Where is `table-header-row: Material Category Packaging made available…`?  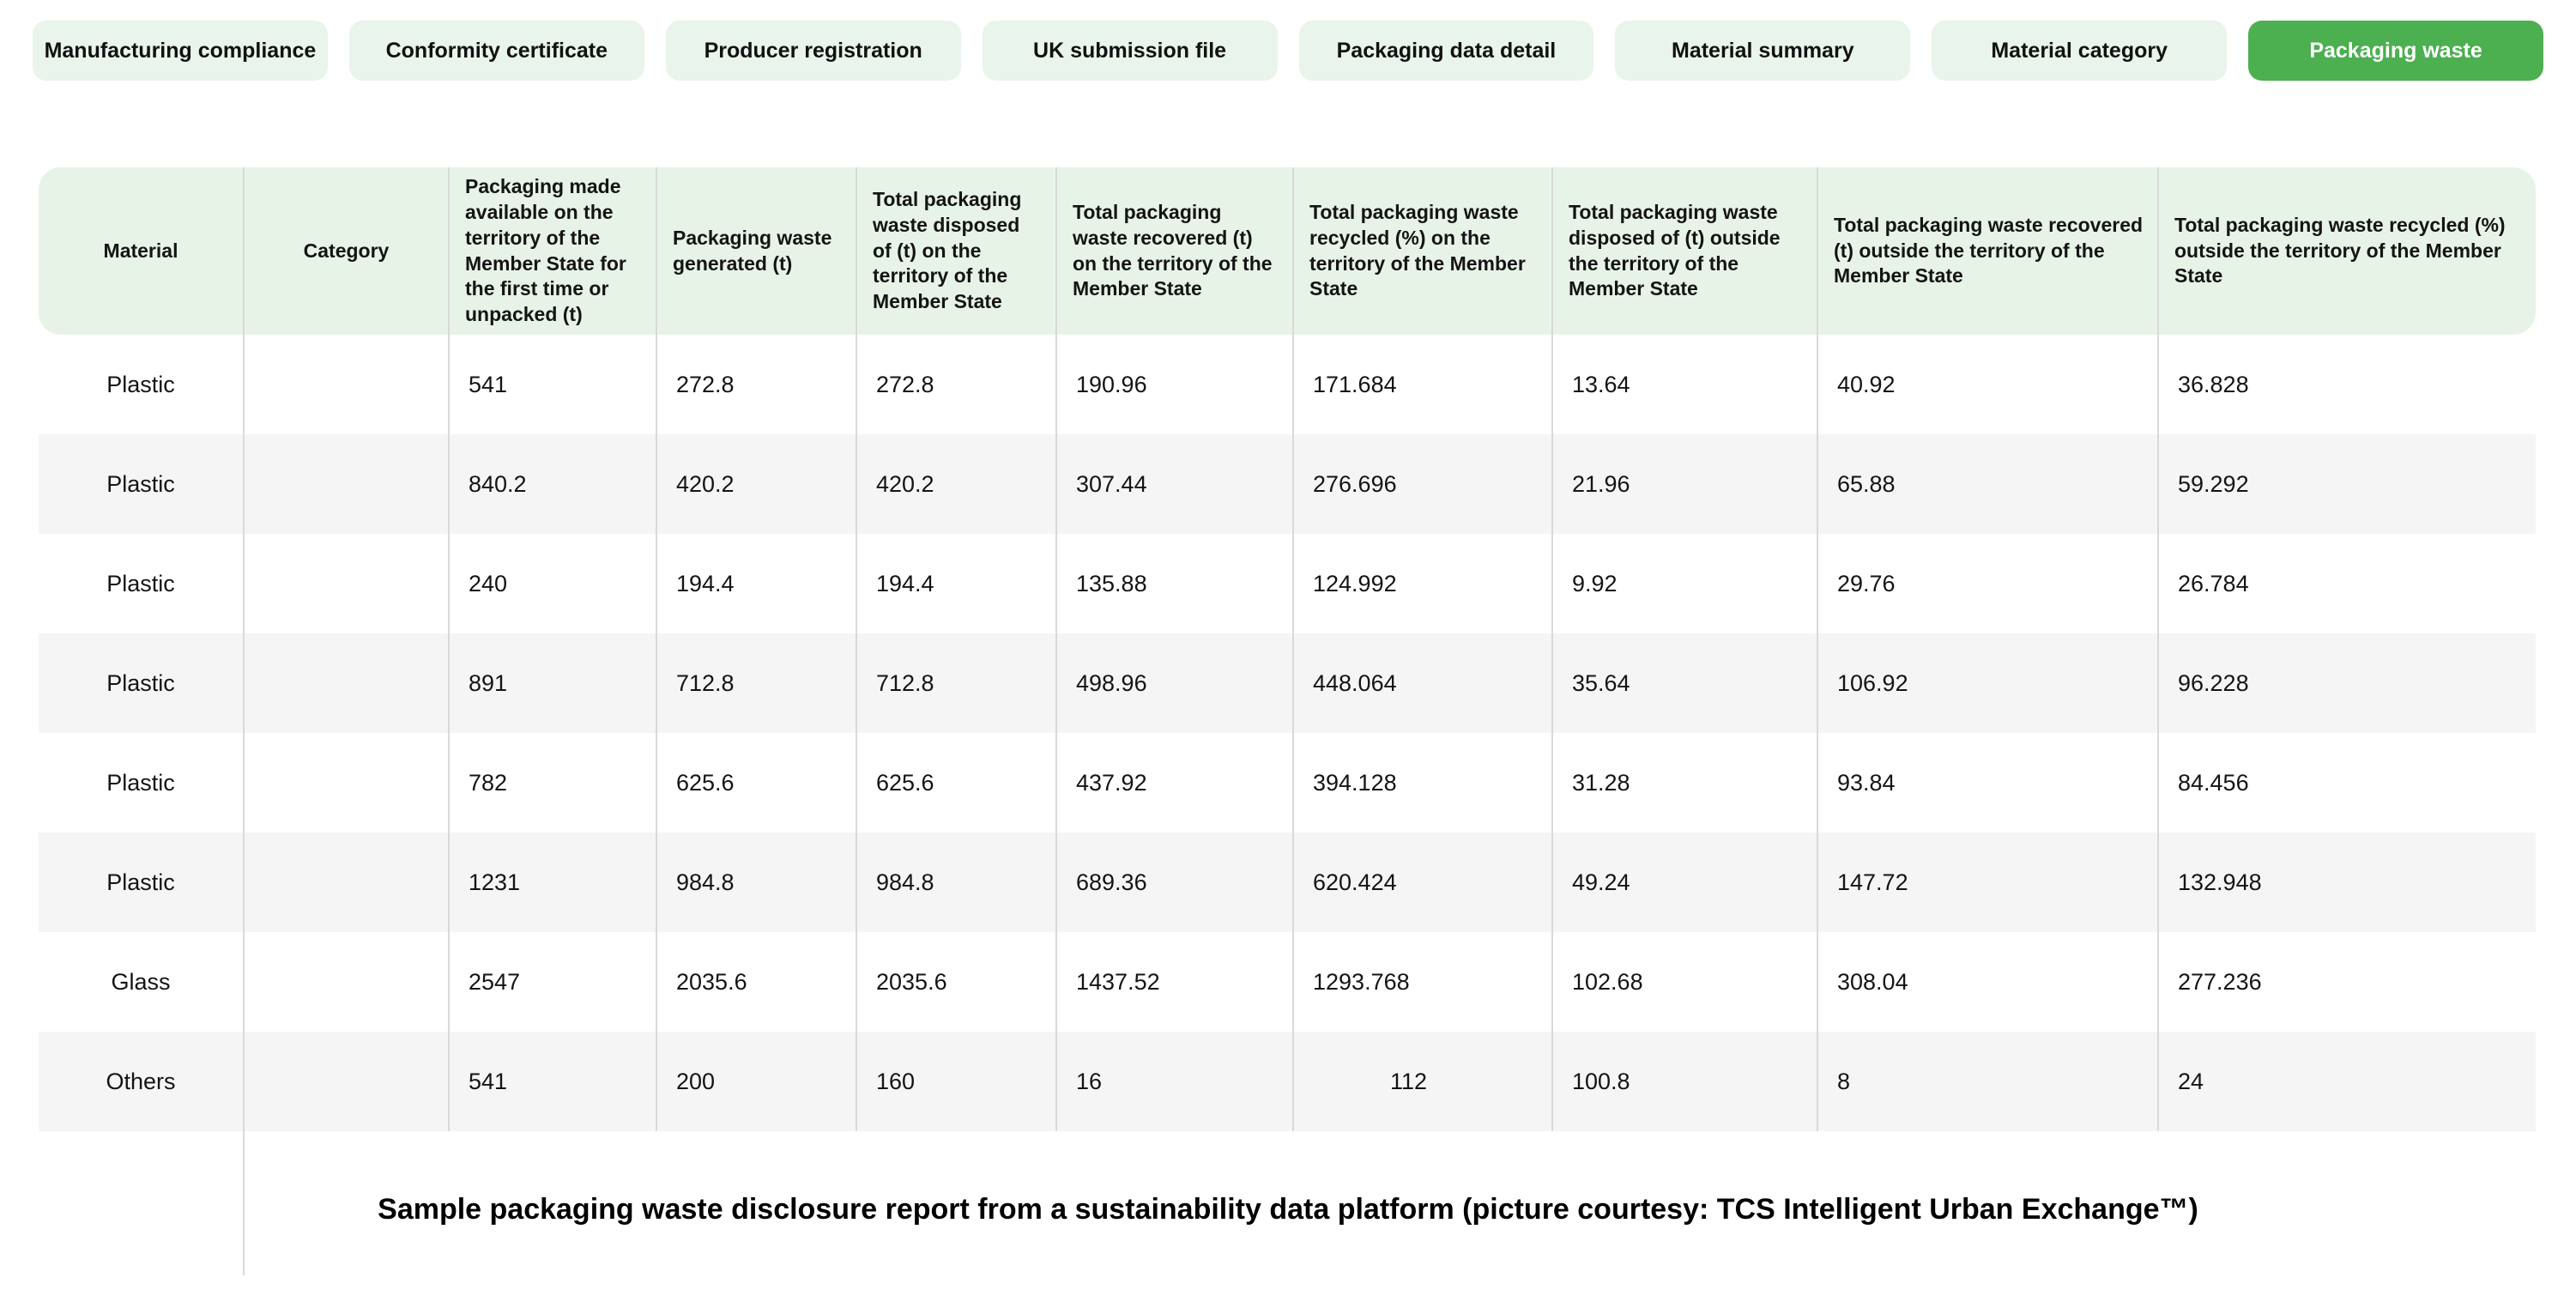
table-header-row: Material Category Packaging made available… is located at coordinates (1287, 251).